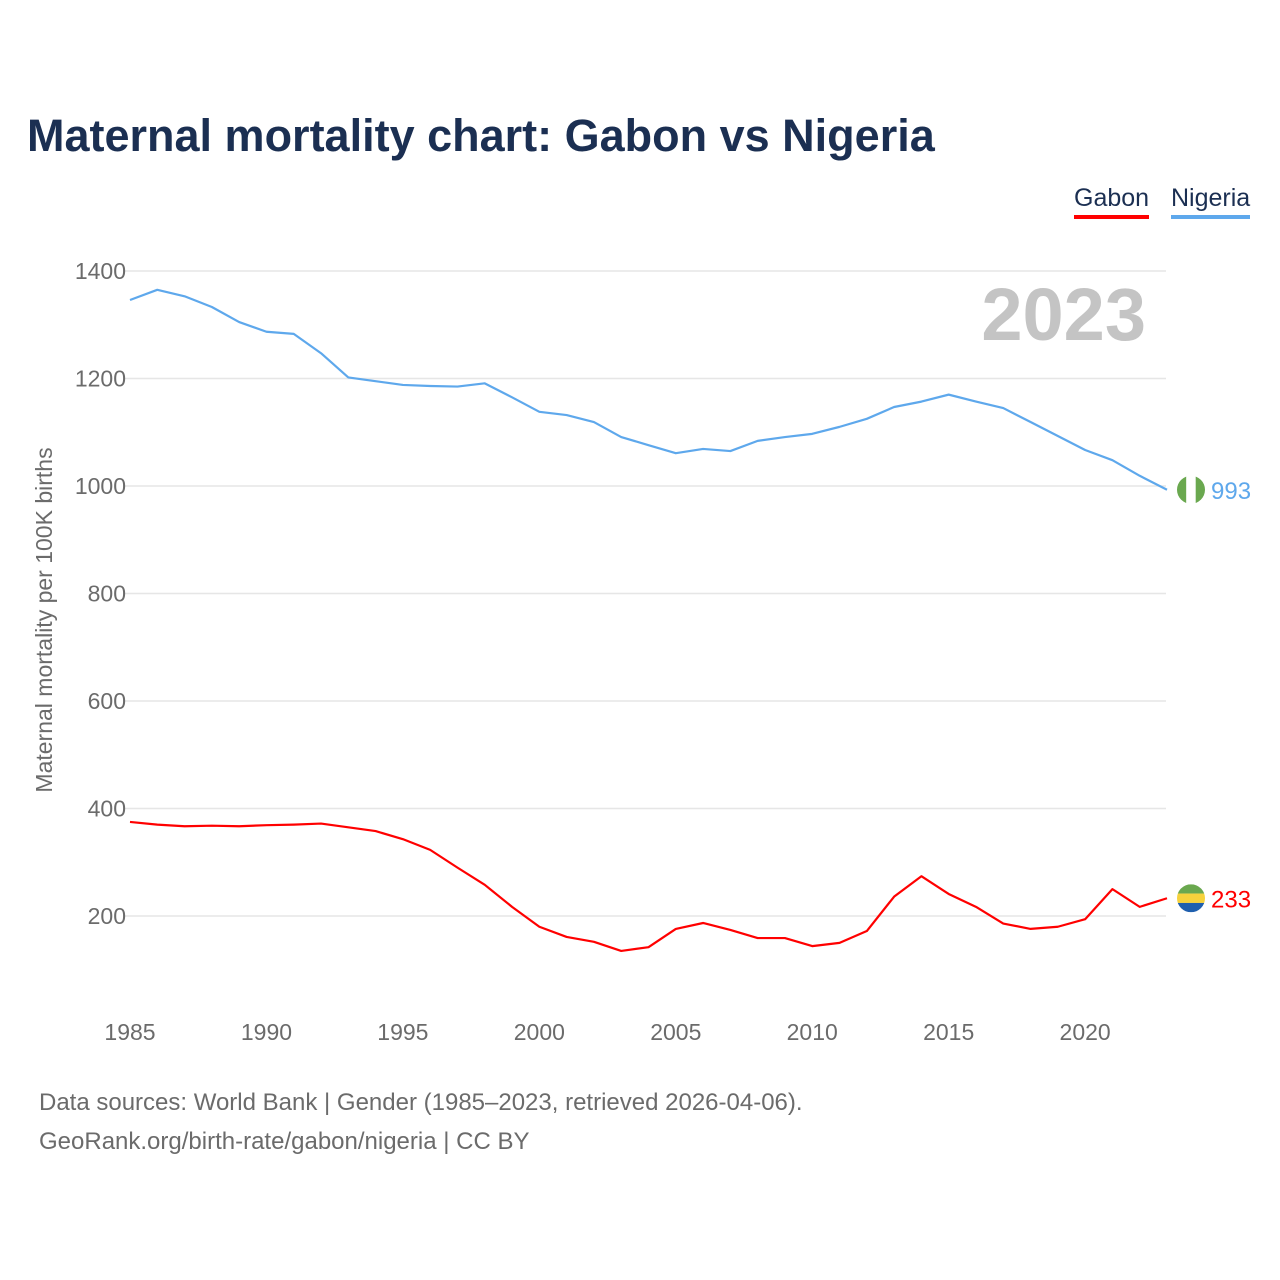 This screenshot has height=1280, width=1280. What do you see at coordinates (1211, 201) in the screenshot?
I see `legend-nigeria: Nigeria` at bounding box center [1211, 201].